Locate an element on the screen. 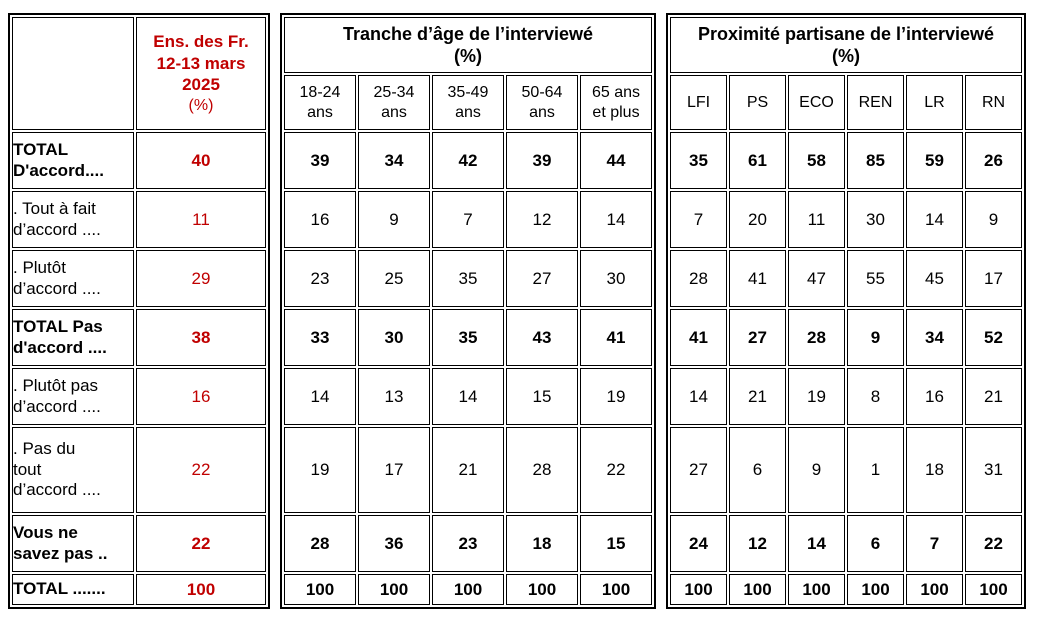 The image size is (1037, 624). age-value-row: 14 13 14 15 19 is located at coordinates (468, 396).